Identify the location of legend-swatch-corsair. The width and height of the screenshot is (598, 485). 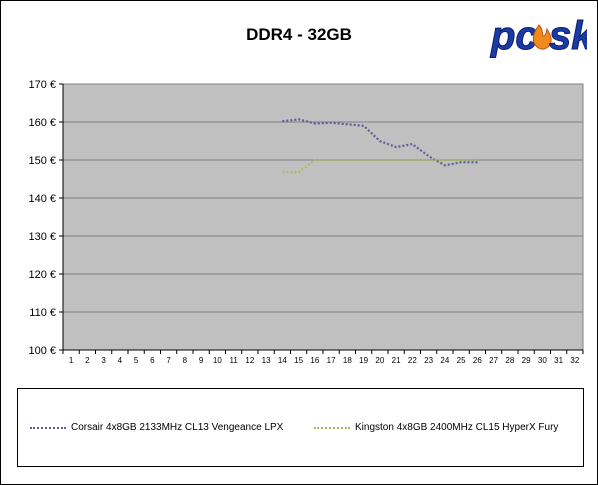
(48, 427).